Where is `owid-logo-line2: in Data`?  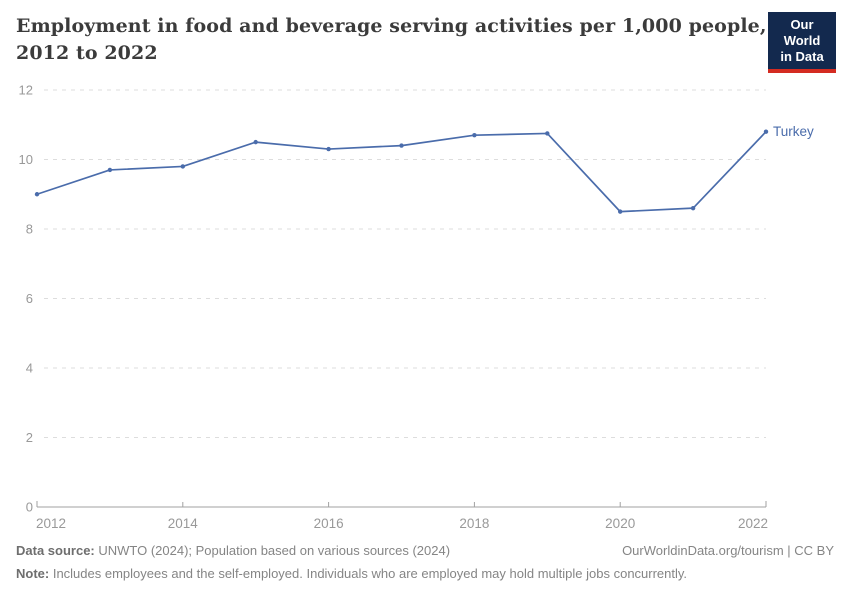
owid-logo-line2: in Data is located at coordinates (802, 56).